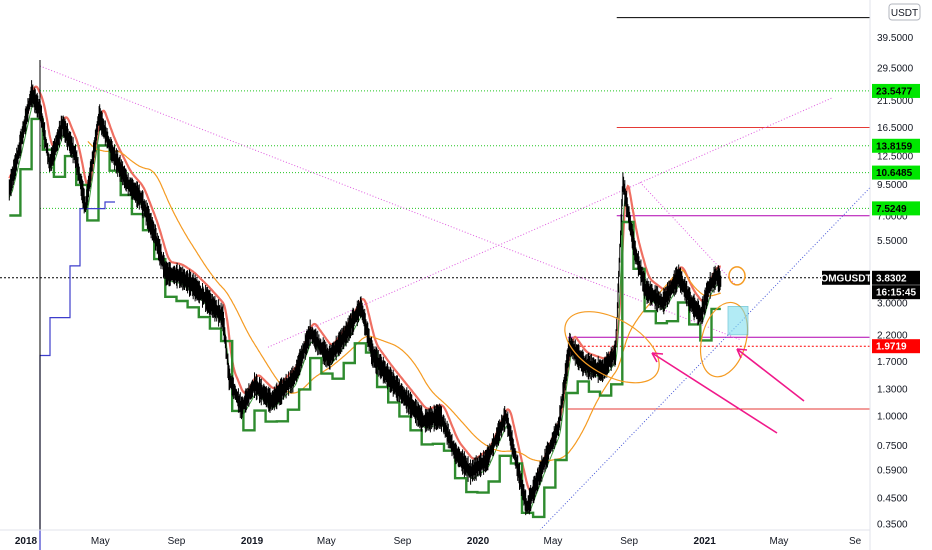 This screenshot has height=550, width=932. What do you see at coordinates (705, 541) in the screenshot?
I see `x-tick-label: 2021` at bounding box center [705, 541].